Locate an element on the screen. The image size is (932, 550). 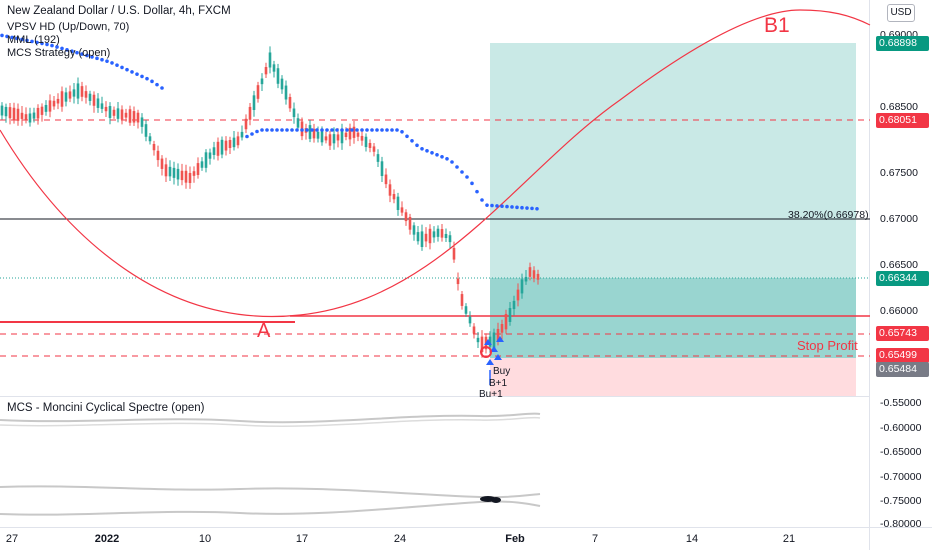
price-tag-level: 0.65499 is located at coordinates (902, 355).